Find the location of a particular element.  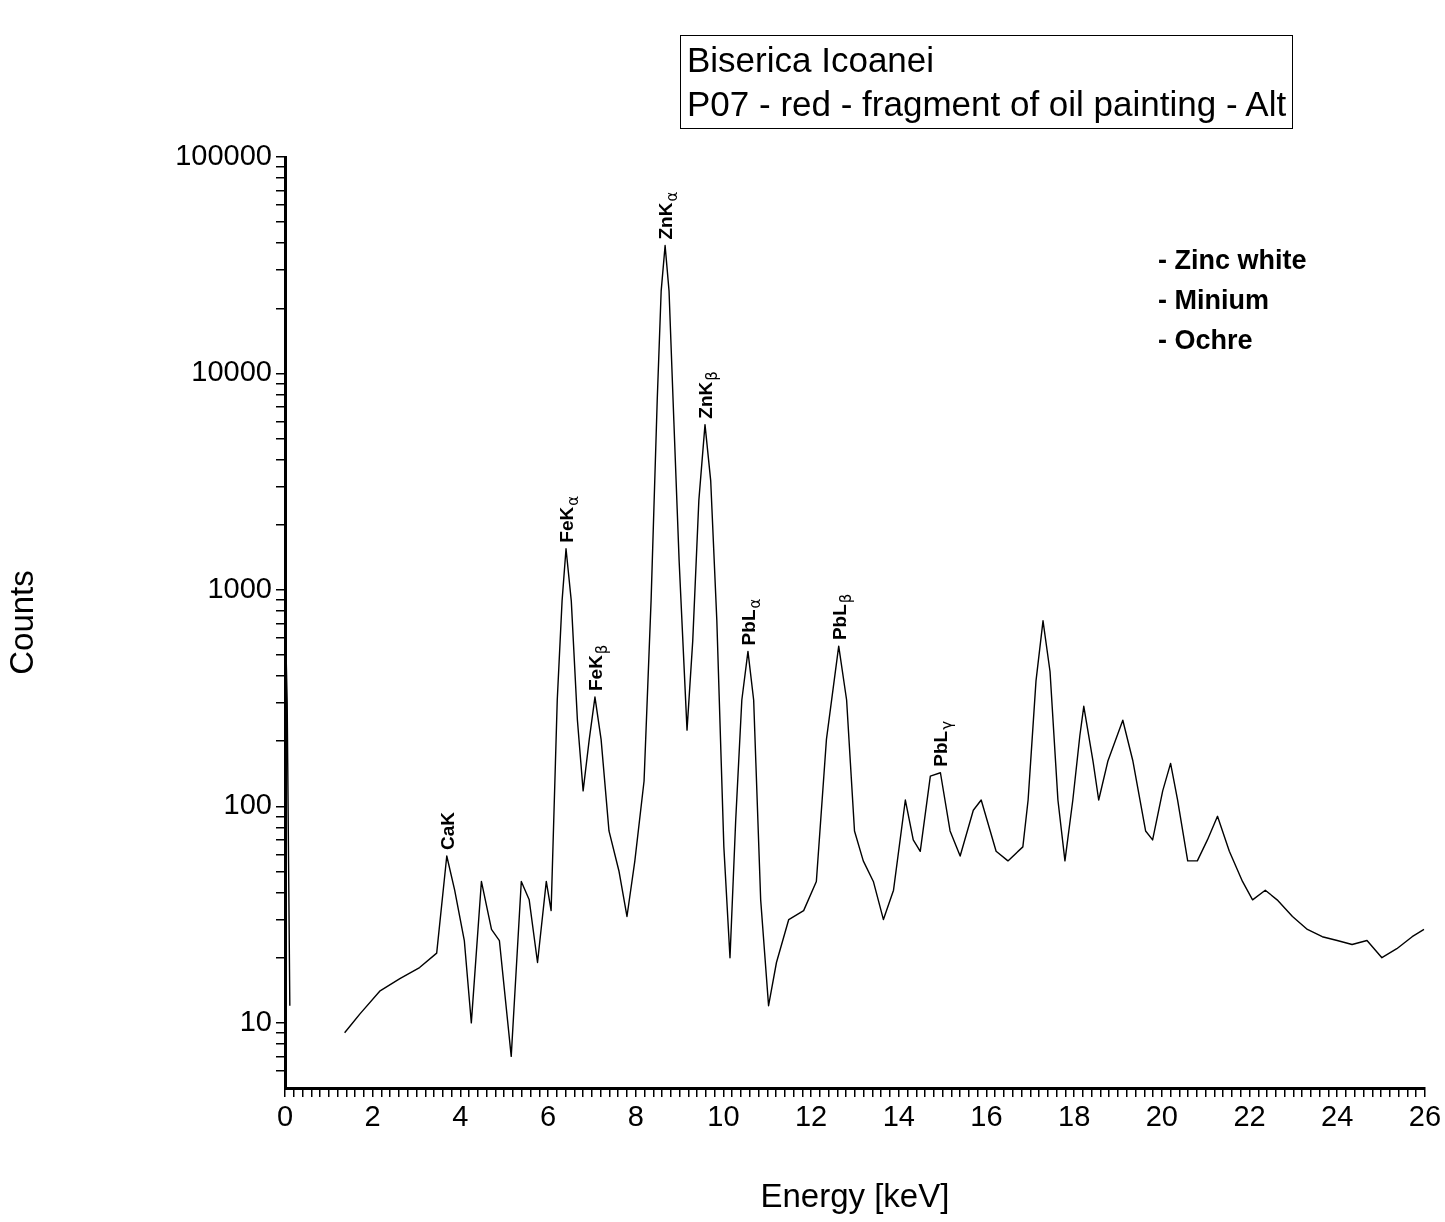

y-tick-label: 1000 is located at coordinates (239, 587).